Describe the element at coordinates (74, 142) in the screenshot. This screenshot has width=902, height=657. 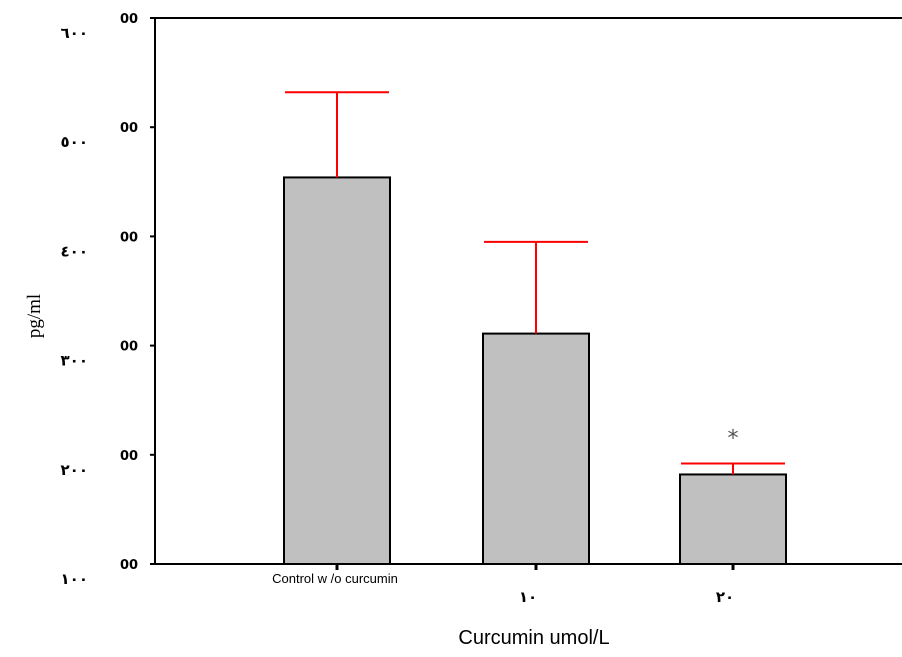
I see `y-tick-label: ٥٠٠` at that location.